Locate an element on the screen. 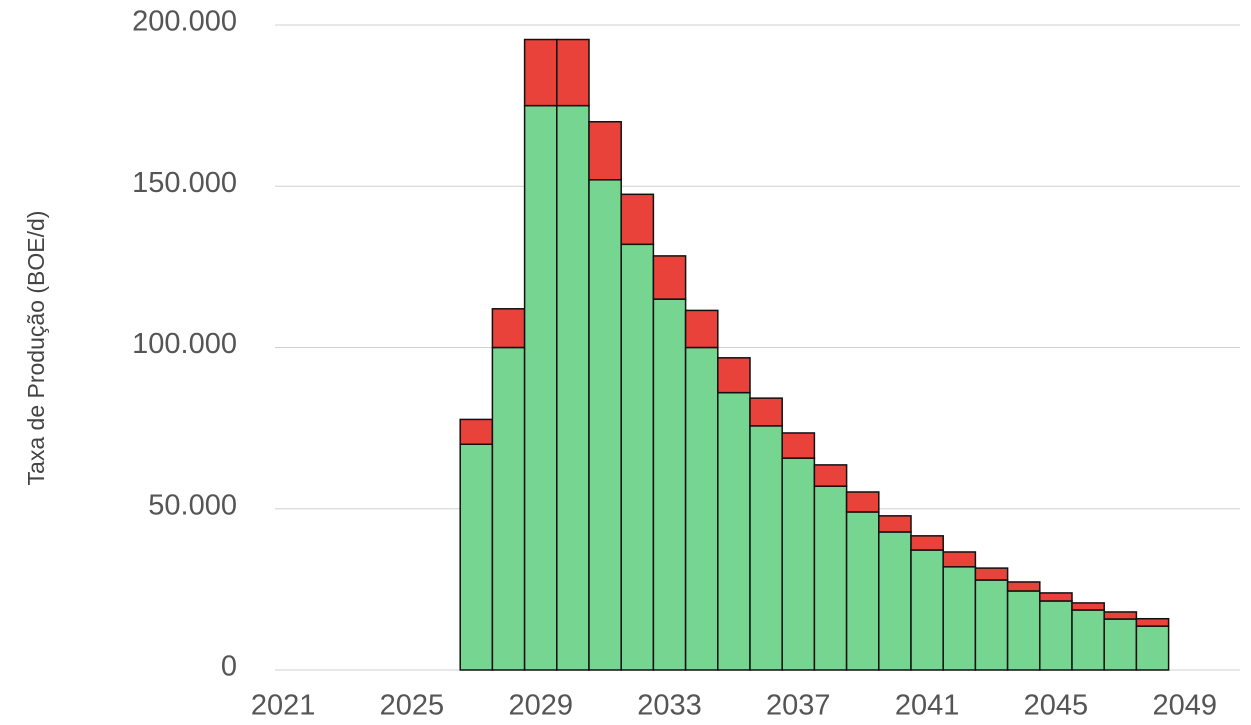  y-tick-label: 100.000 is located at coordinates (184, 344).